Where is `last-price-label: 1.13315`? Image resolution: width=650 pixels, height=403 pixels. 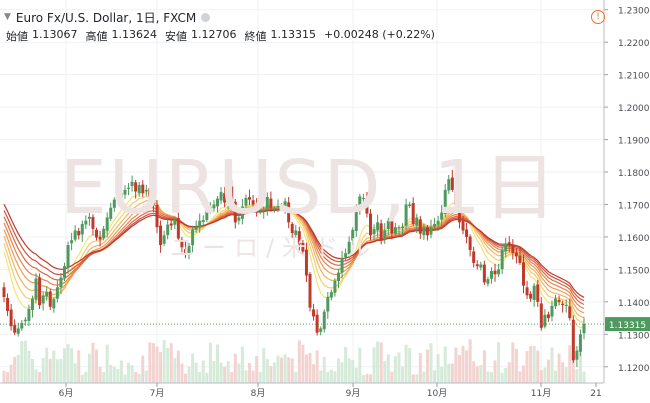 last-price-label: 1.13315 is located at coordinates (627, 326).